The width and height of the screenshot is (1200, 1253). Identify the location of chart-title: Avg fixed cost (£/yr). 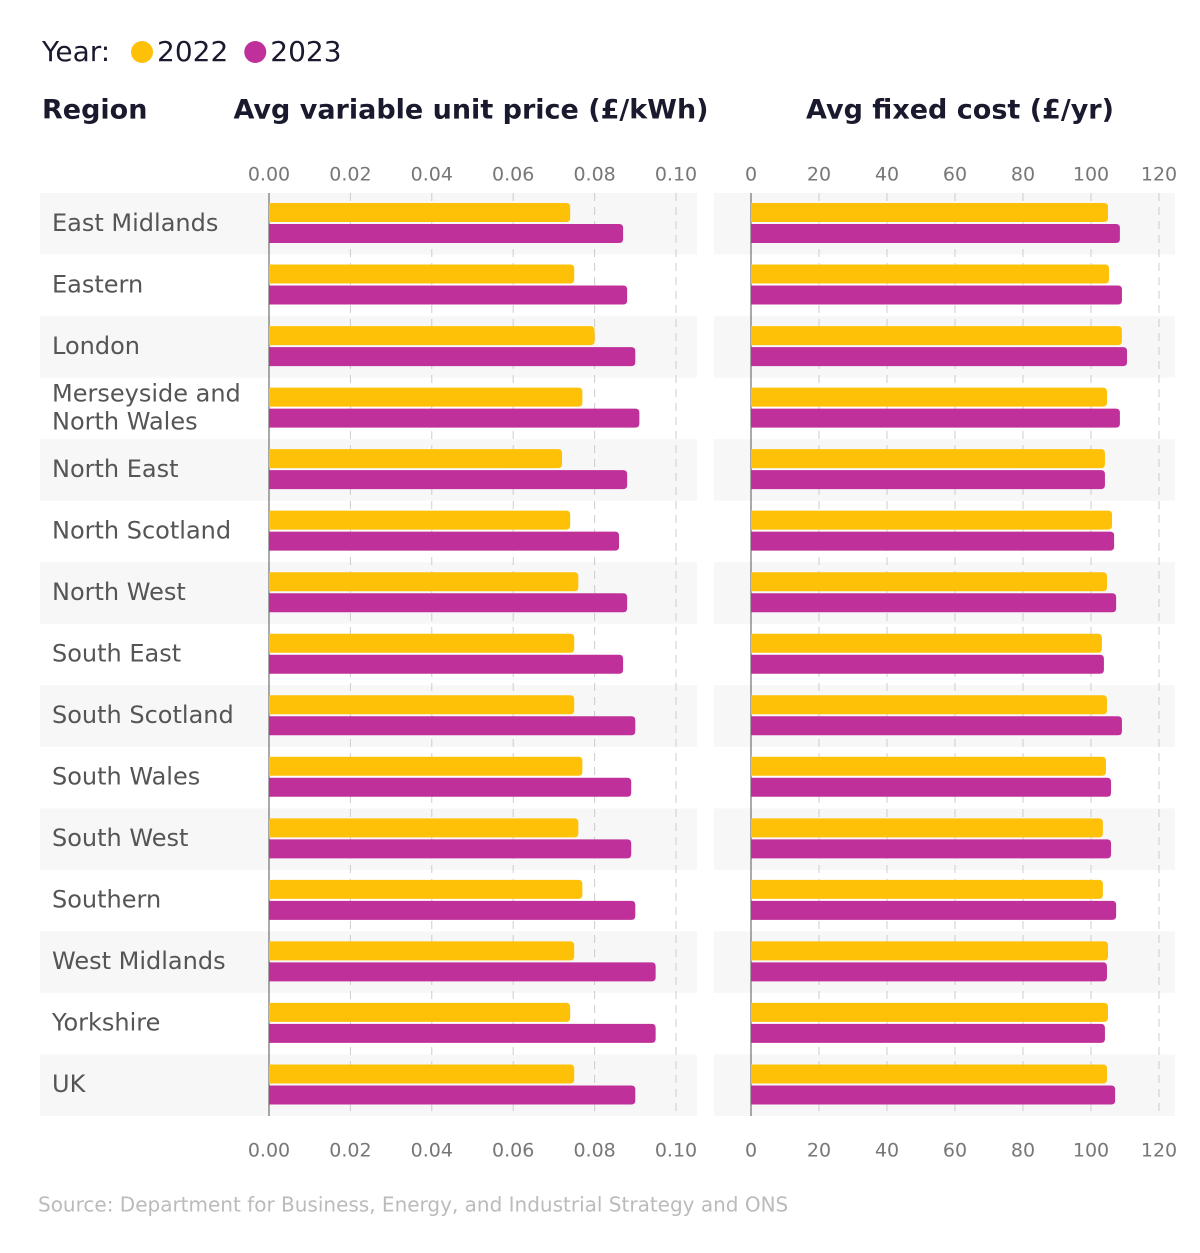
(960, 110).